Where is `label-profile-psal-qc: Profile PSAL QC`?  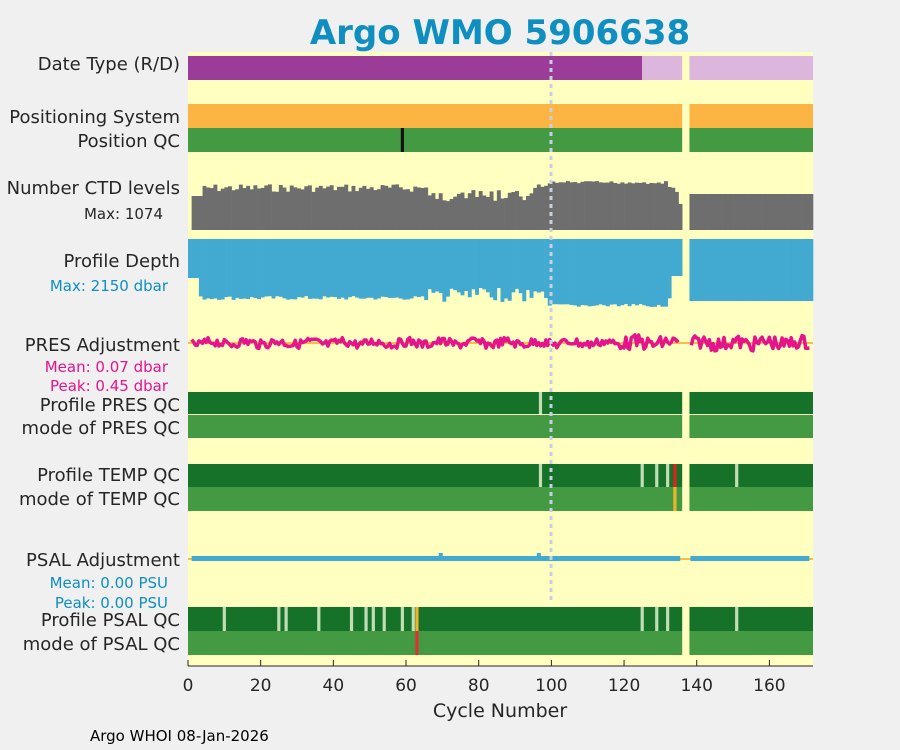
label-profile-psal-qc: Profile PSAL QC is located at coordinates (110, 620).